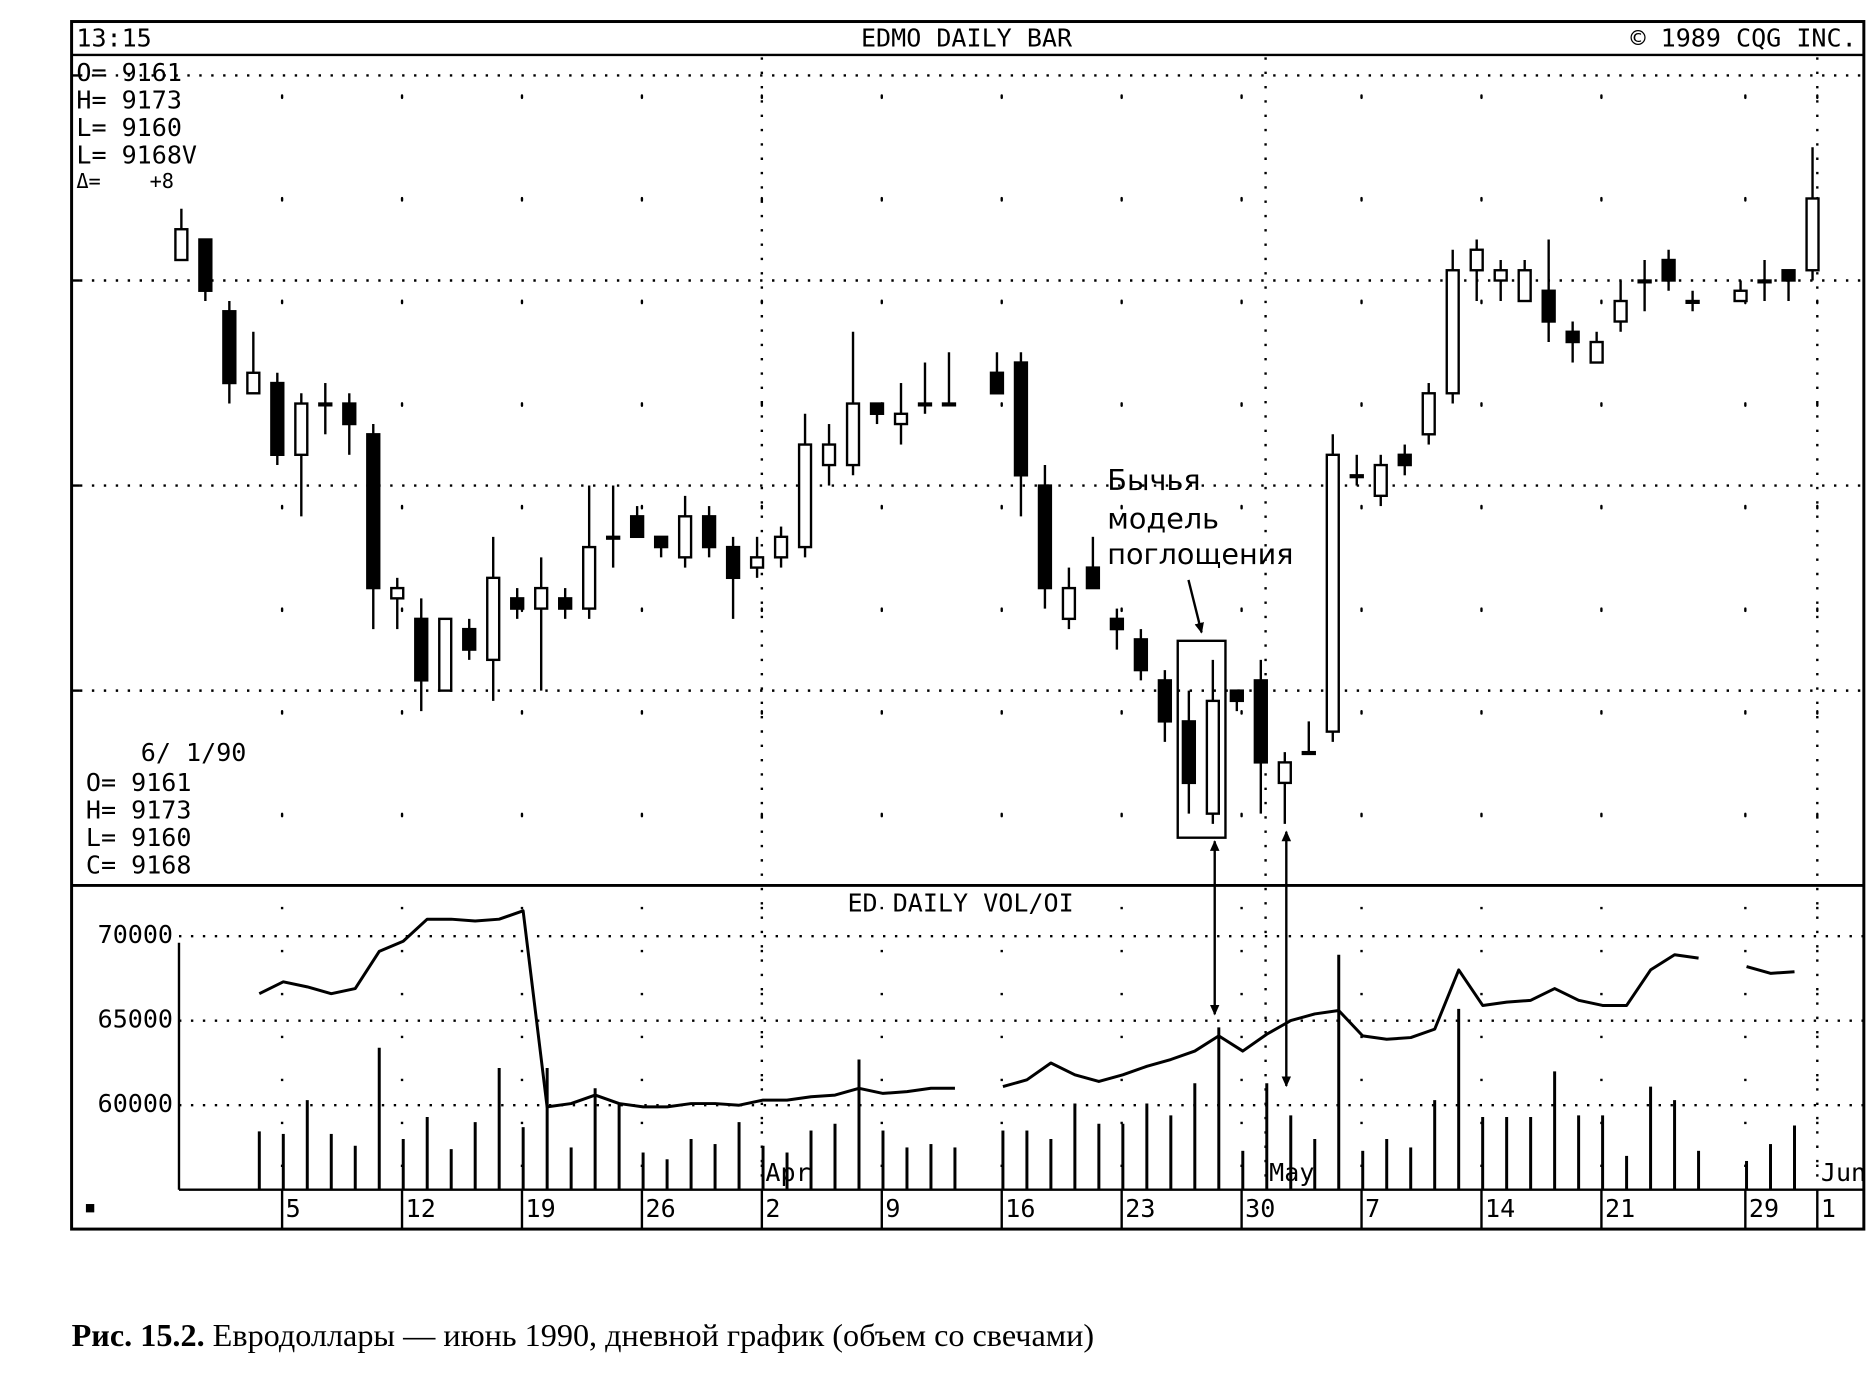 Image resolution: width=1871 pixels, height=1379 pixels. What do you see at coordinates (129, 99) in the screenshot?
I see `readout: H= 9173` at bounding box center [129, 99].